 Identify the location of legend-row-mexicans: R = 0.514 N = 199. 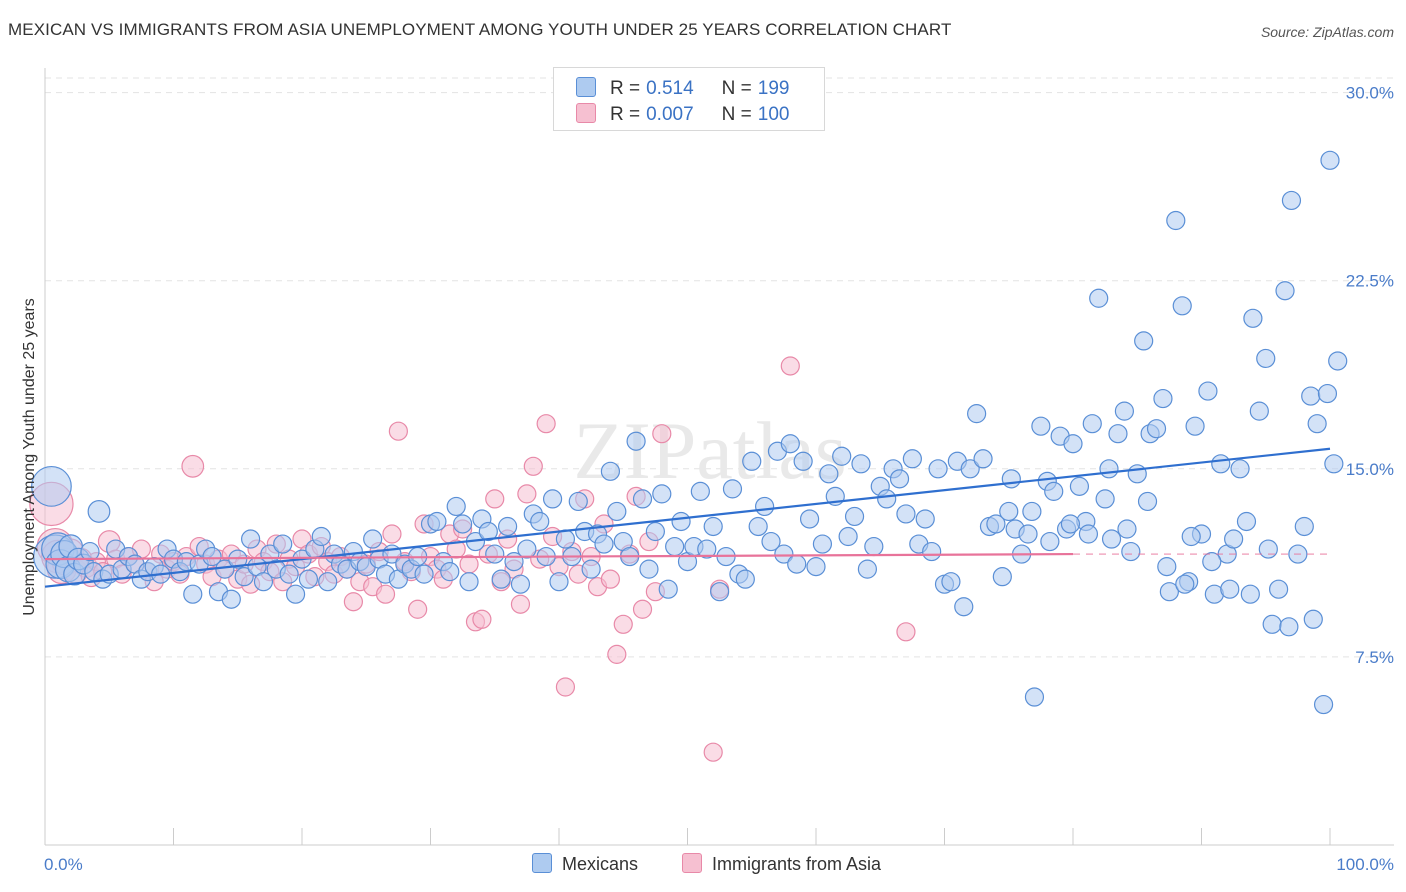
(682, 88).